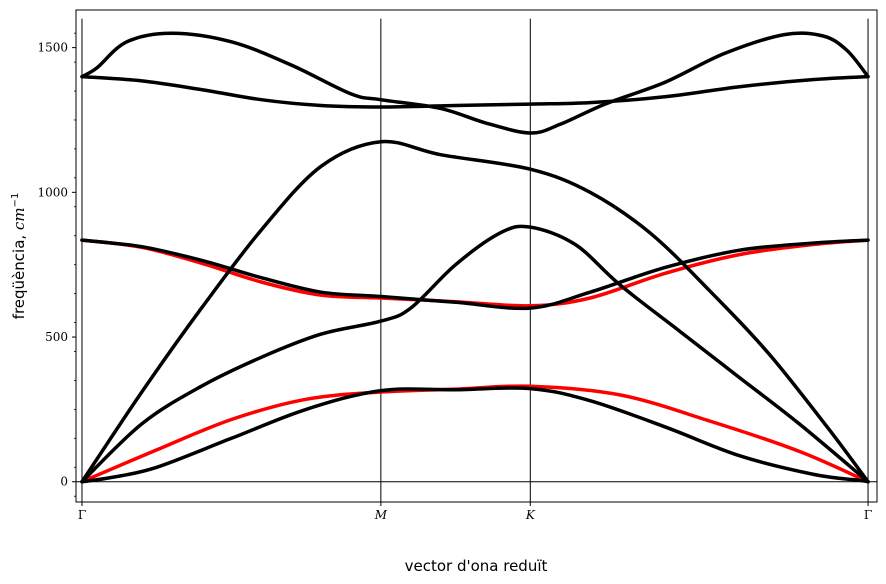  What do you see at coordinates (52, 48) in the screenshot?
I see `y-tick-label-3: 1500` at bounding box center [52, 48].